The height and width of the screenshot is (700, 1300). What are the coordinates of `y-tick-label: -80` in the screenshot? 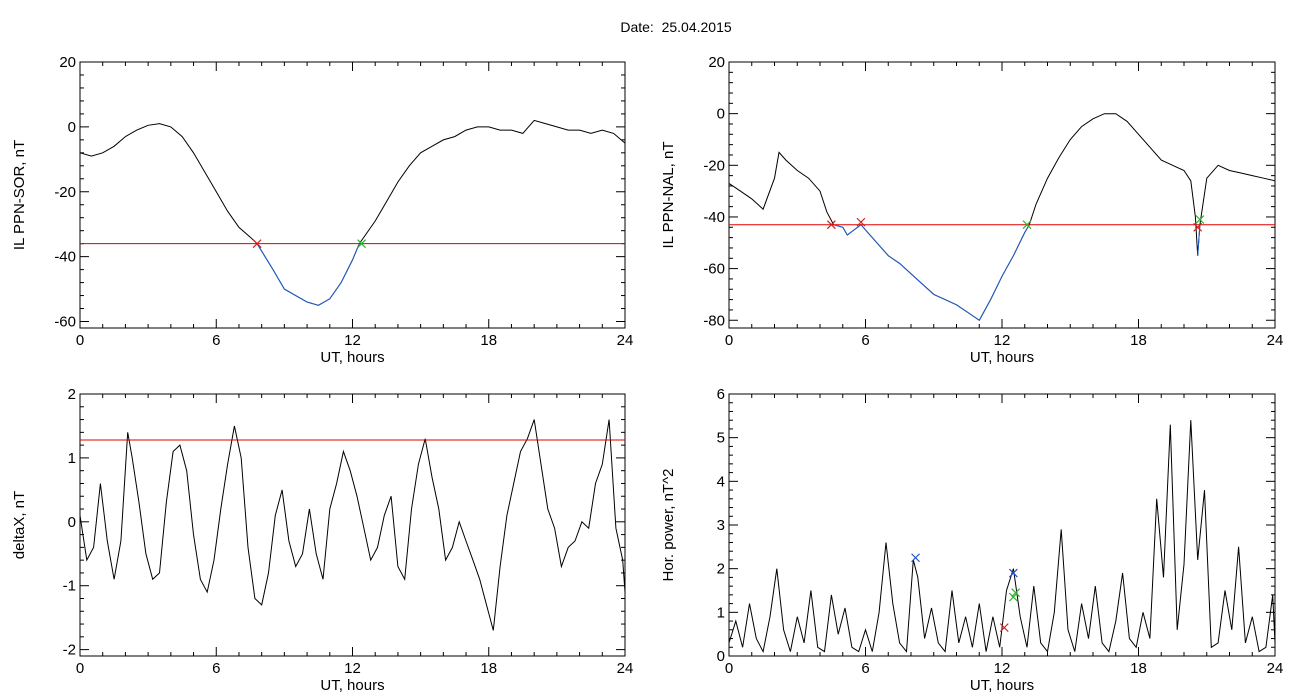 It's located at (714, 320).